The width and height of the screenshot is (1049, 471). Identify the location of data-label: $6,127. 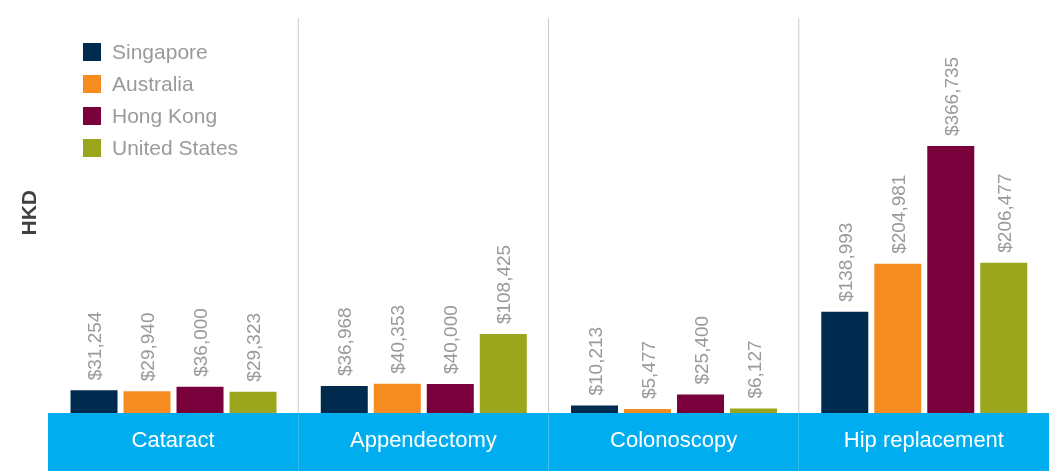
(754, 369).